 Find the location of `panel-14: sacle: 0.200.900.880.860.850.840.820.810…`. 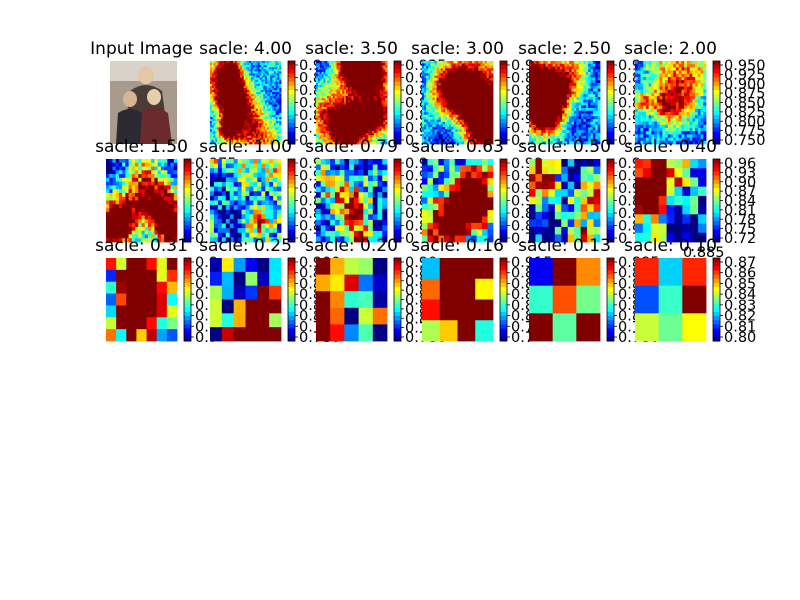

panel-14: sacle: 0.200.900.880.860.850.840.820.810… is located at coordinates (375, 291).